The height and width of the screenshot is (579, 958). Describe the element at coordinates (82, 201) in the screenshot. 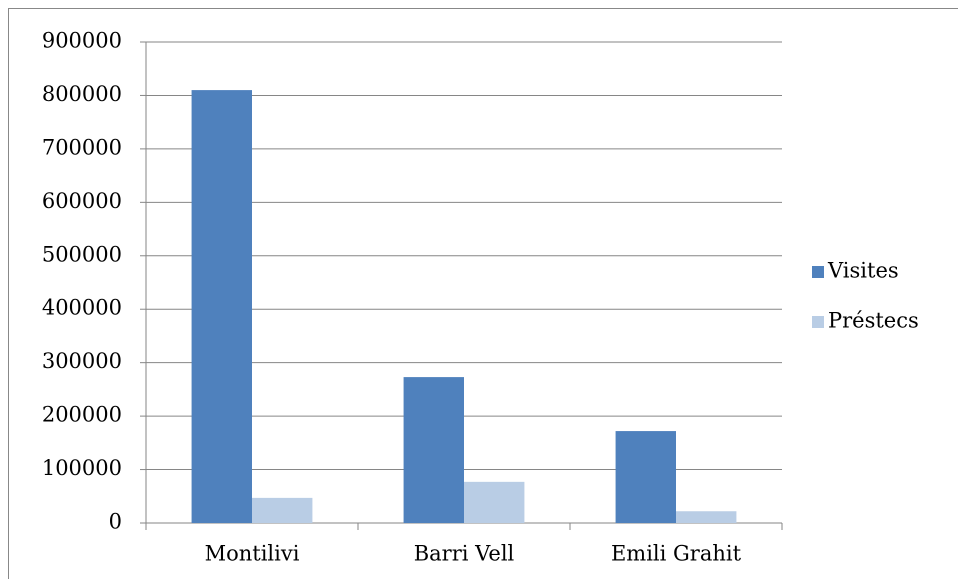

I see `y-tick-label: 600000` at that location.